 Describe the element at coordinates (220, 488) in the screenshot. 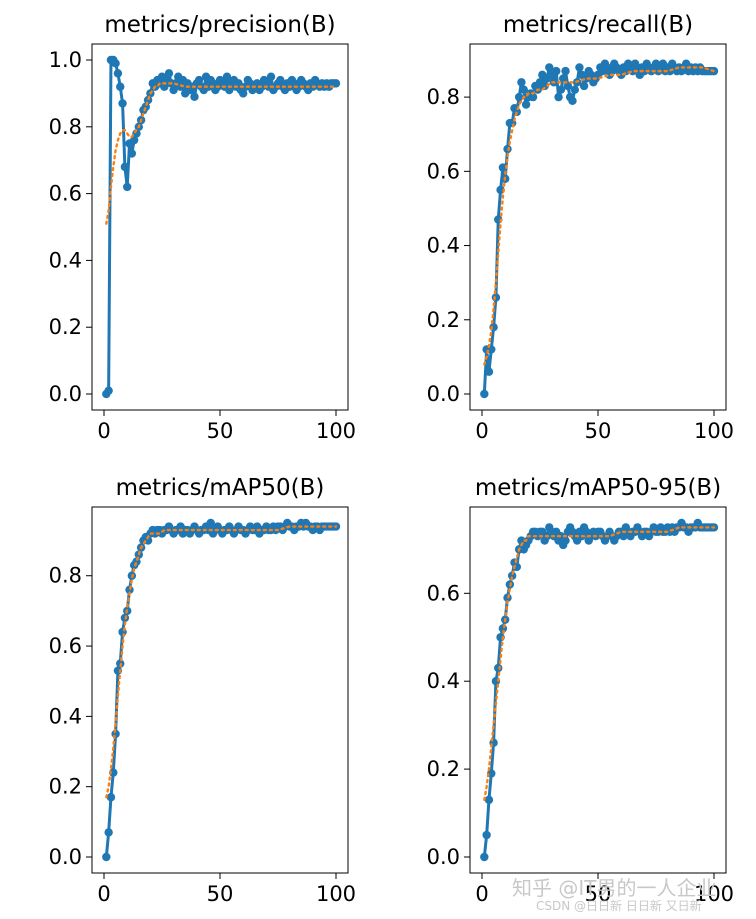

I see `chart-title: metrics/mAP50(B)` at that location.